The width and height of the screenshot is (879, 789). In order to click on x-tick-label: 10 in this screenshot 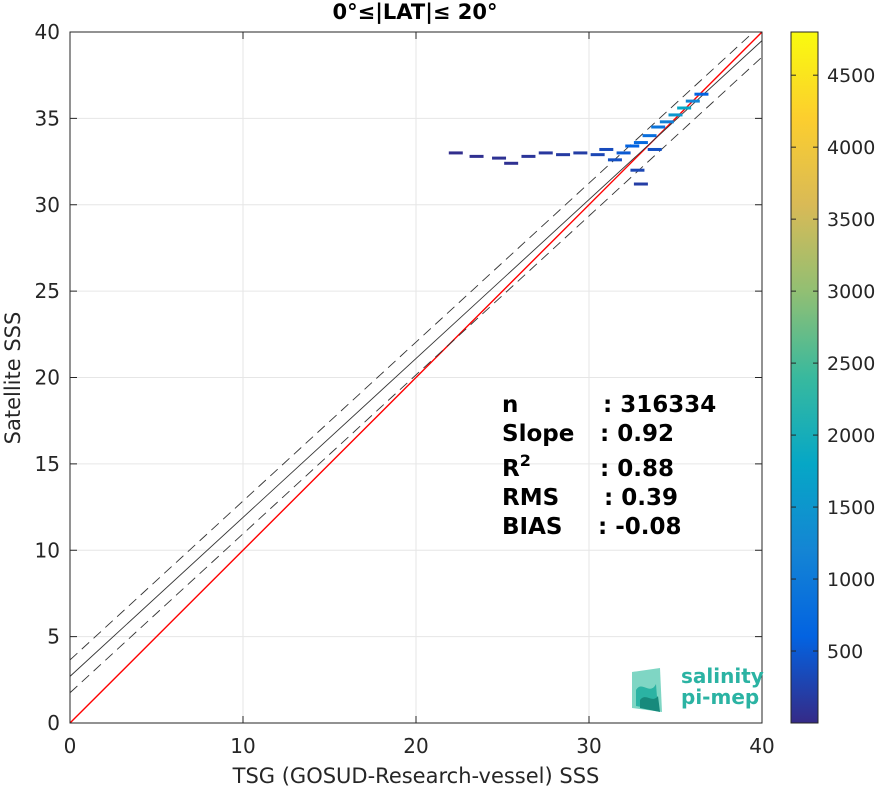, I will do `click(242, 746)`.